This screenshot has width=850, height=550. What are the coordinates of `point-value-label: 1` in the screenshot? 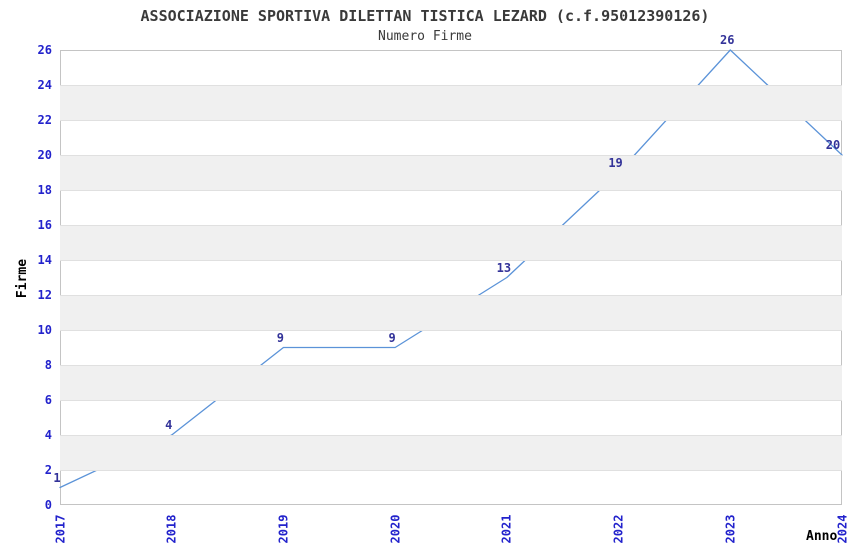 It's located at (57, 477).